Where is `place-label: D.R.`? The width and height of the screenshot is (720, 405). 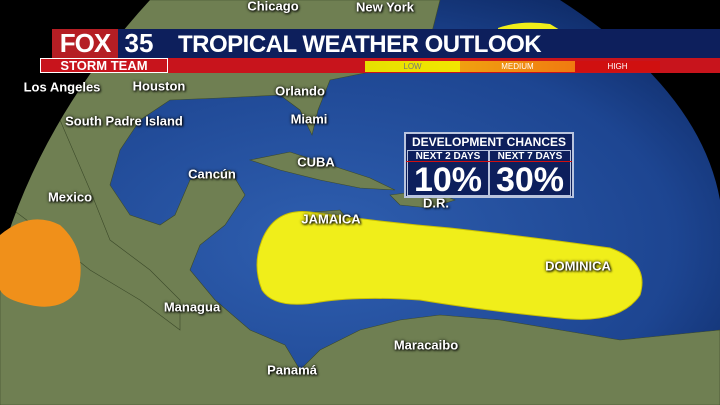 place-label: D.R. is located at coordinates (436, 203).